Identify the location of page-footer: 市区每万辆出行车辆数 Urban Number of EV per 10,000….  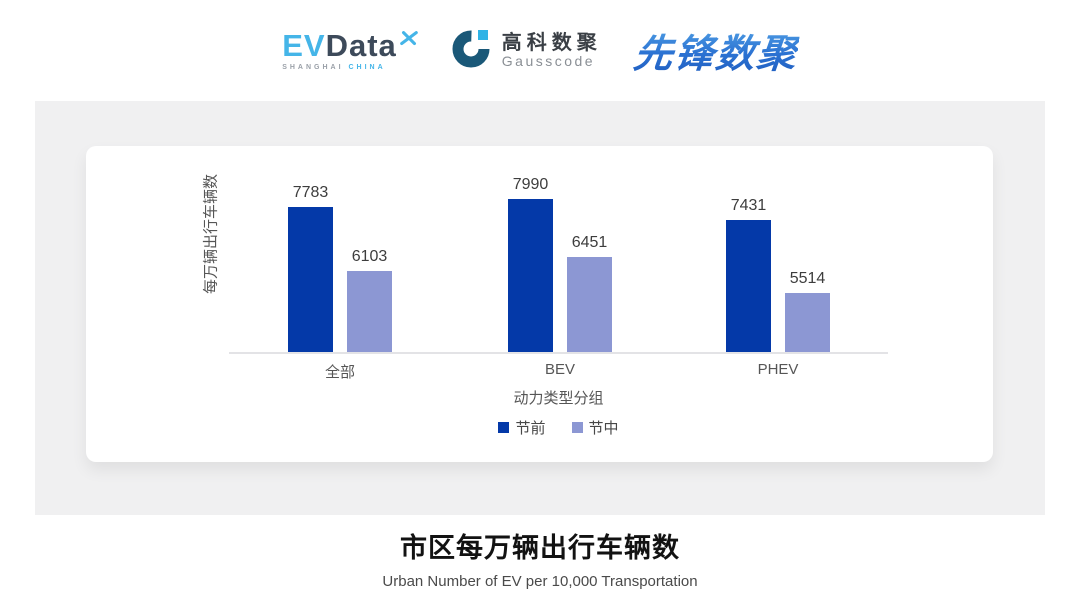
(540, 558).